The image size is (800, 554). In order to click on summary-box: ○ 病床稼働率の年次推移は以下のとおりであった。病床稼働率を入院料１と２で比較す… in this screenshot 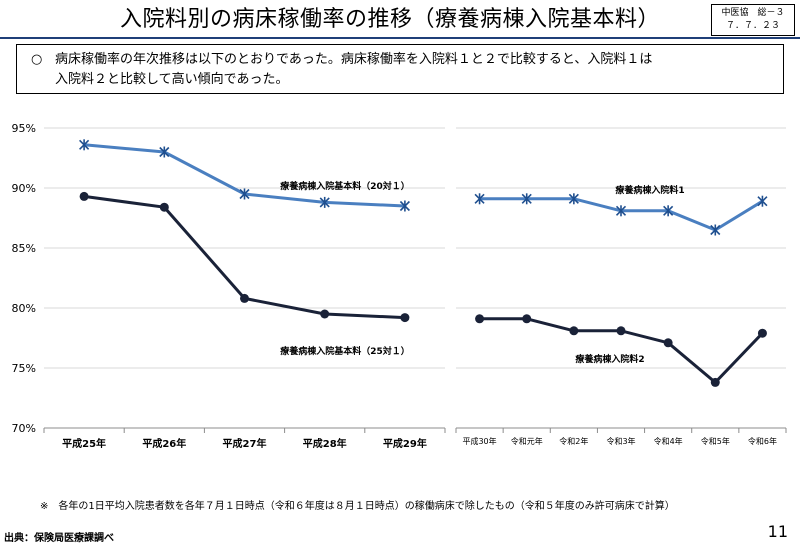, I will do `click(400, 69)`.